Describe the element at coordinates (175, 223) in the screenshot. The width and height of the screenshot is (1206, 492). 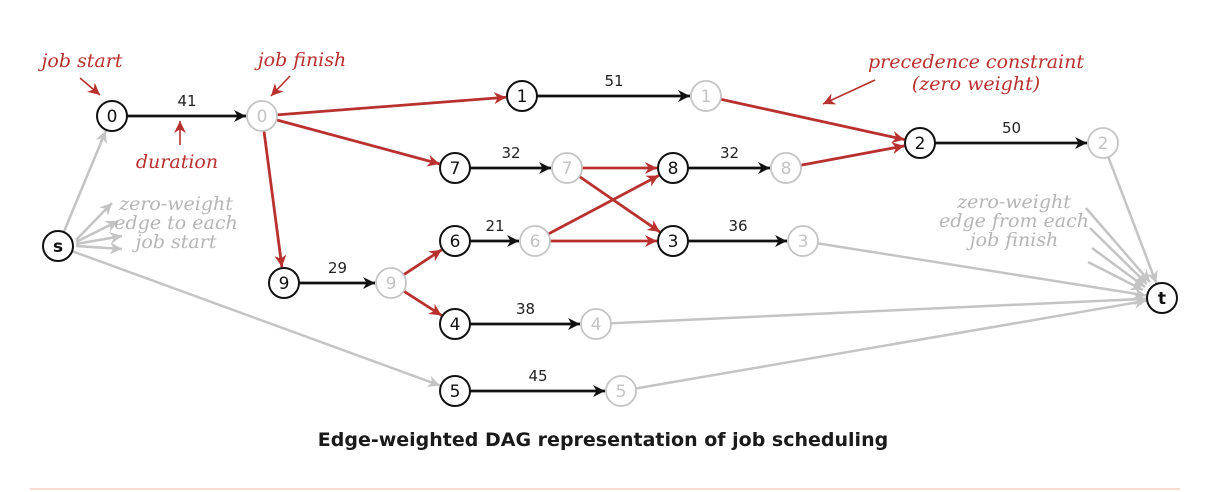
I see `zero-weight-start-line2: edge to each` at that location.